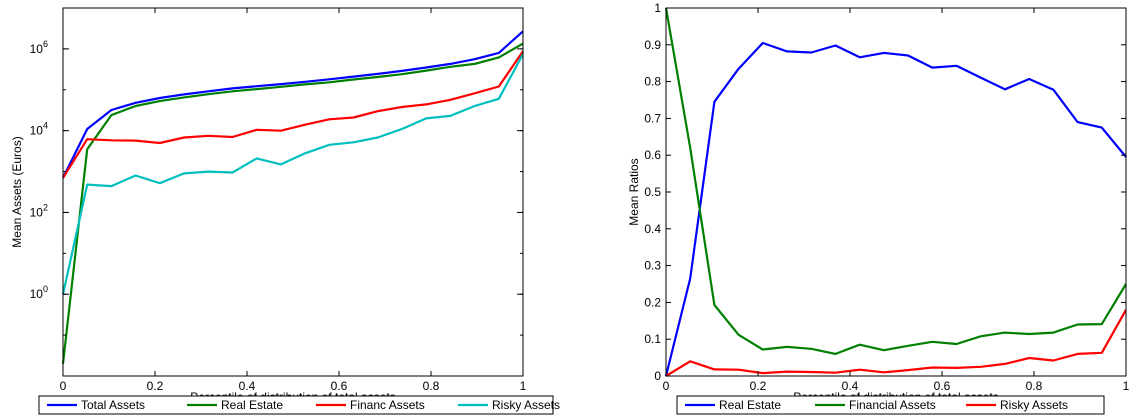  I want to click on y-tick-label: 0.5, so click(652, 192).